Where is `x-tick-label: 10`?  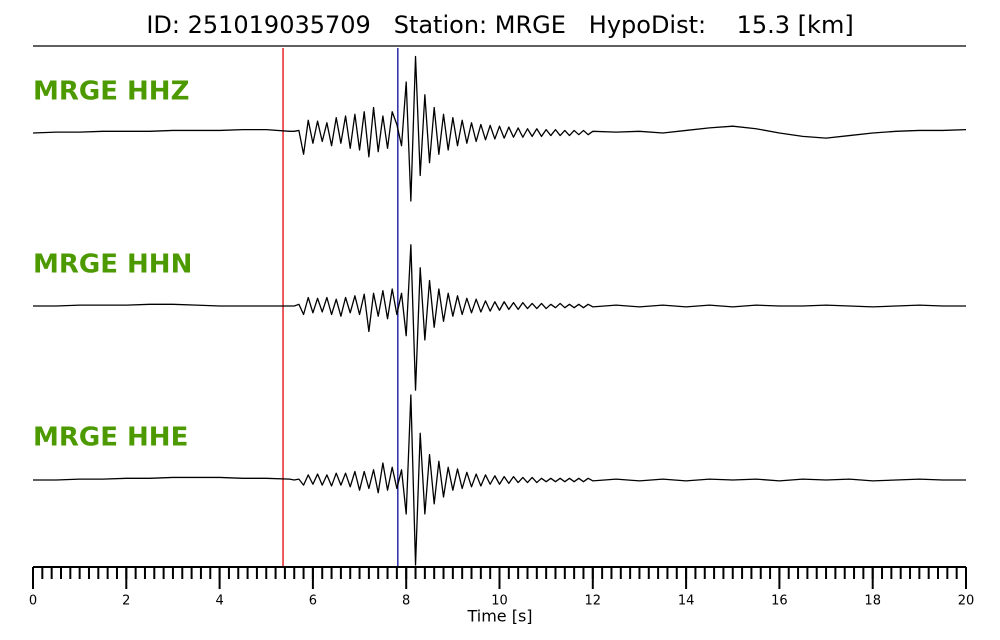
x-tick-label: 10 is located at coordinates (499, 601).